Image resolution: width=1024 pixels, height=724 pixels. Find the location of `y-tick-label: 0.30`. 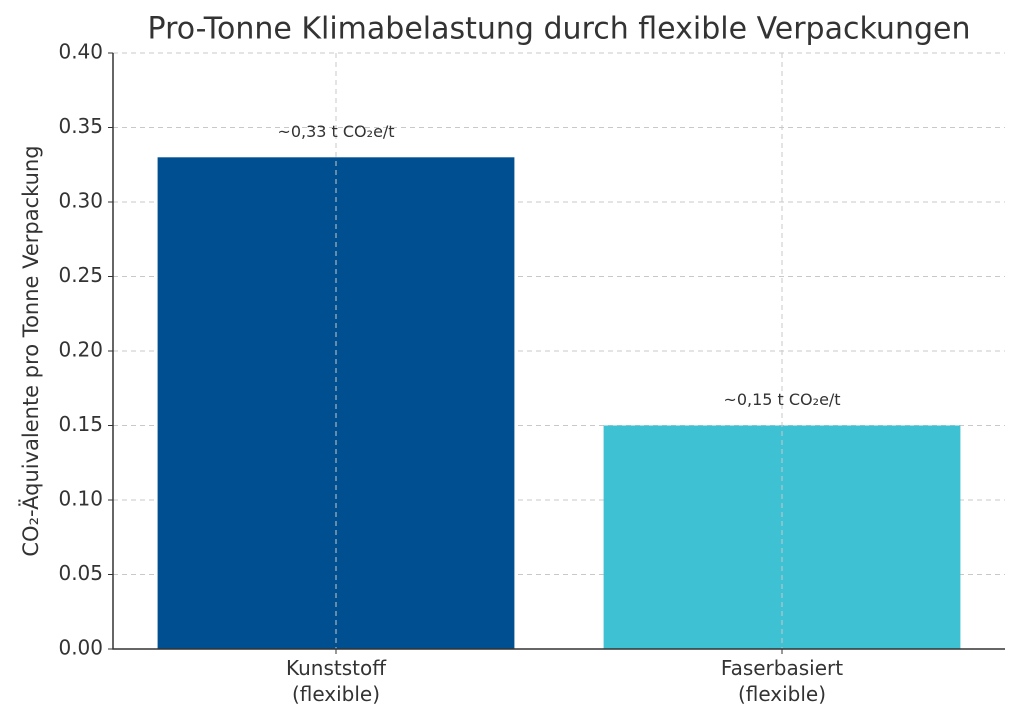

y-tick-label: 0.30 is located at coordinates (80, 201).